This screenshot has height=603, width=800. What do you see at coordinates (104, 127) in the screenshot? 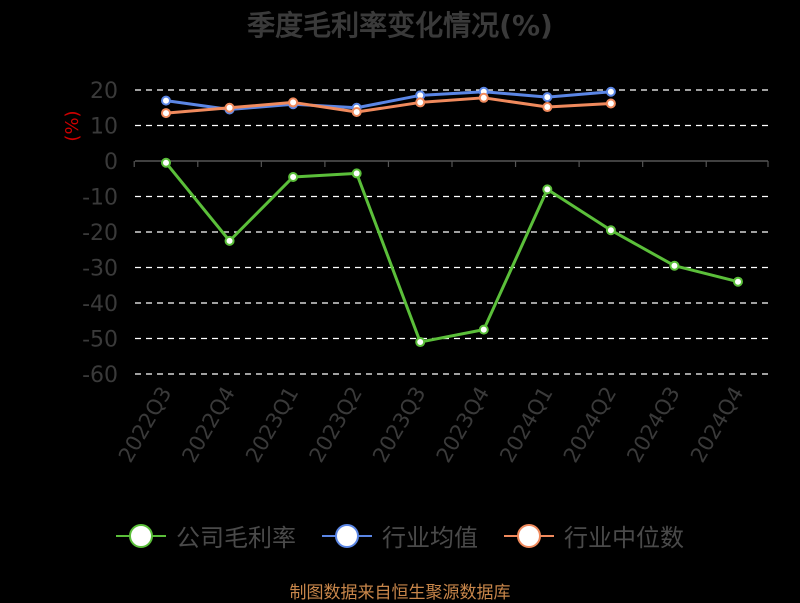
I see `y-tick-label: 10` at bounding box center [104, 127].